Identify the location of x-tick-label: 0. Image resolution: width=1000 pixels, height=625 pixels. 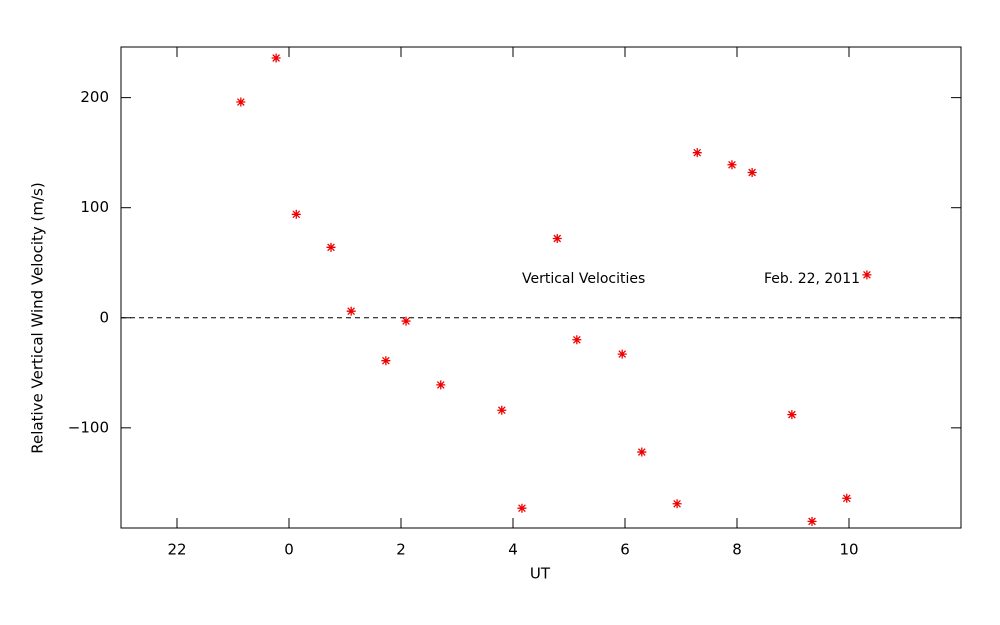
(289, 550).